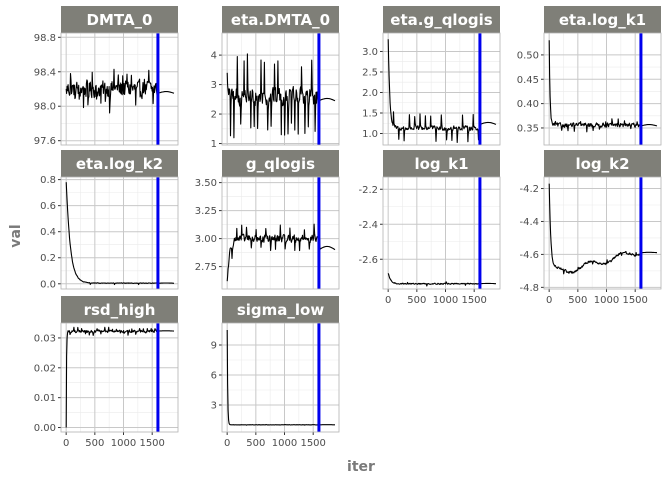 Image resolution: width=672 pixels, height=480 pixels. Describe the element at coordinates (48, 284) in the screenshot. I see `y-tick-label: 0.0` at that location.